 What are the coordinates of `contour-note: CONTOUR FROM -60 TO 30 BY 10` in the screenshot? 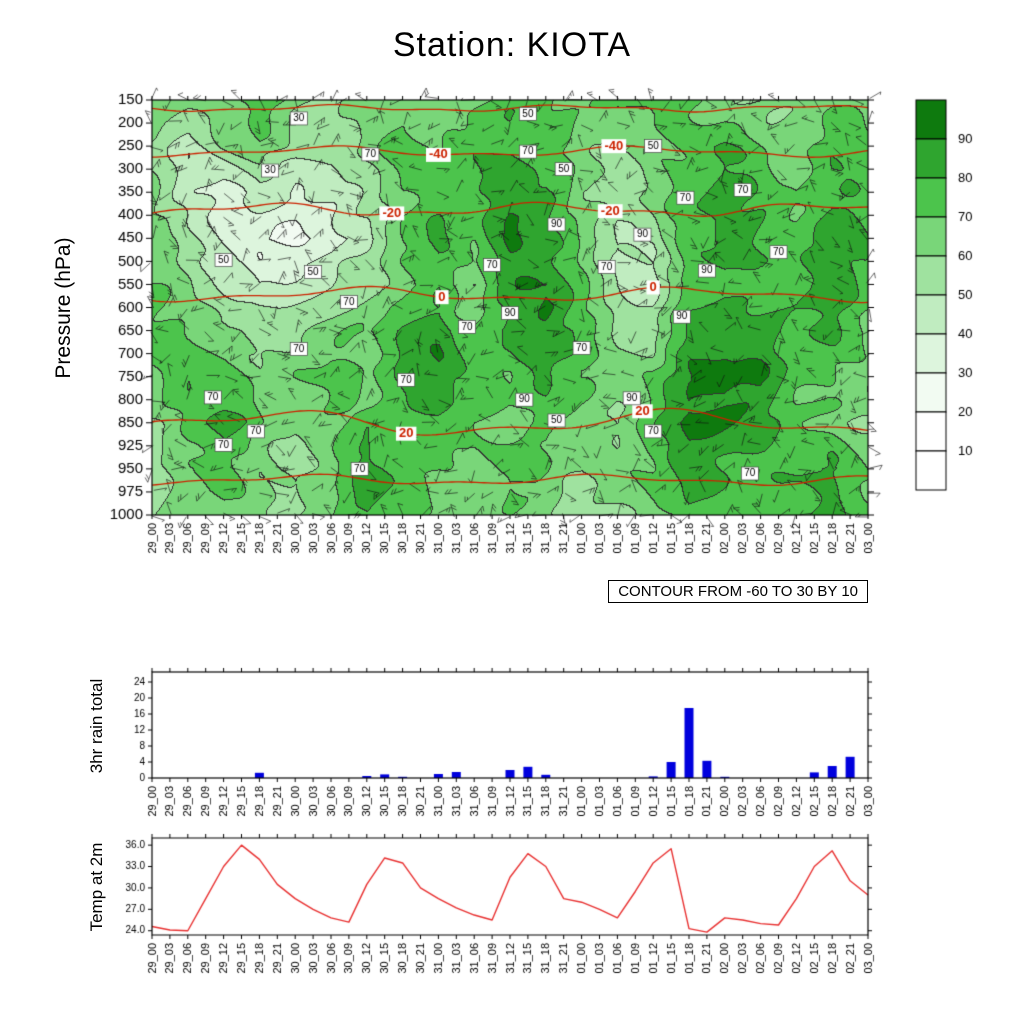 It's located at (738, 591).